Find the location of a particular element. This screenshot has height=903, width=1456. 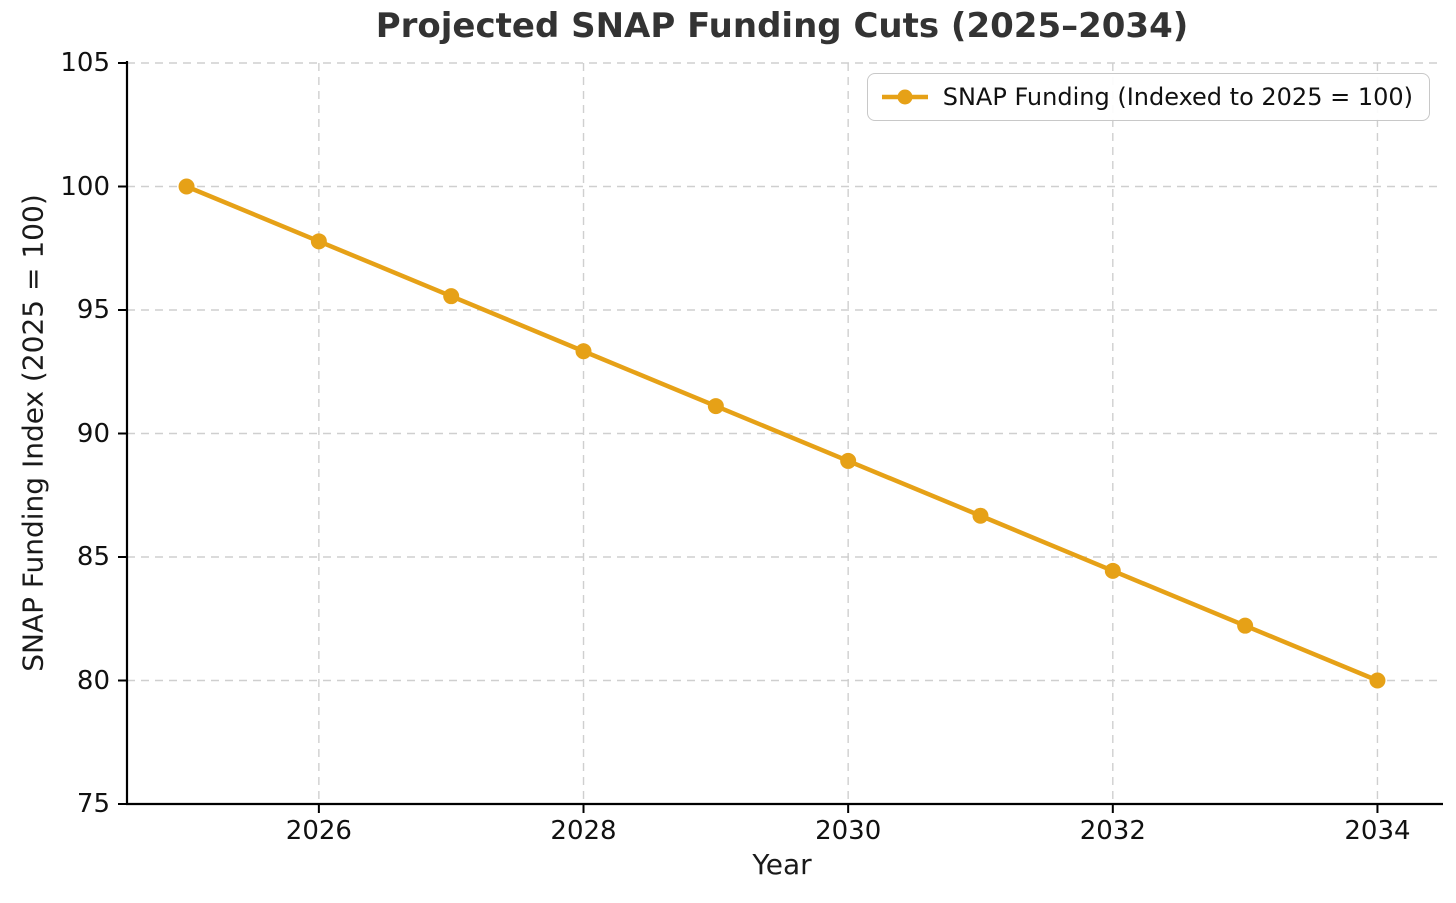

y-tick-label-100: 100 is located at coordinates (85, 186).